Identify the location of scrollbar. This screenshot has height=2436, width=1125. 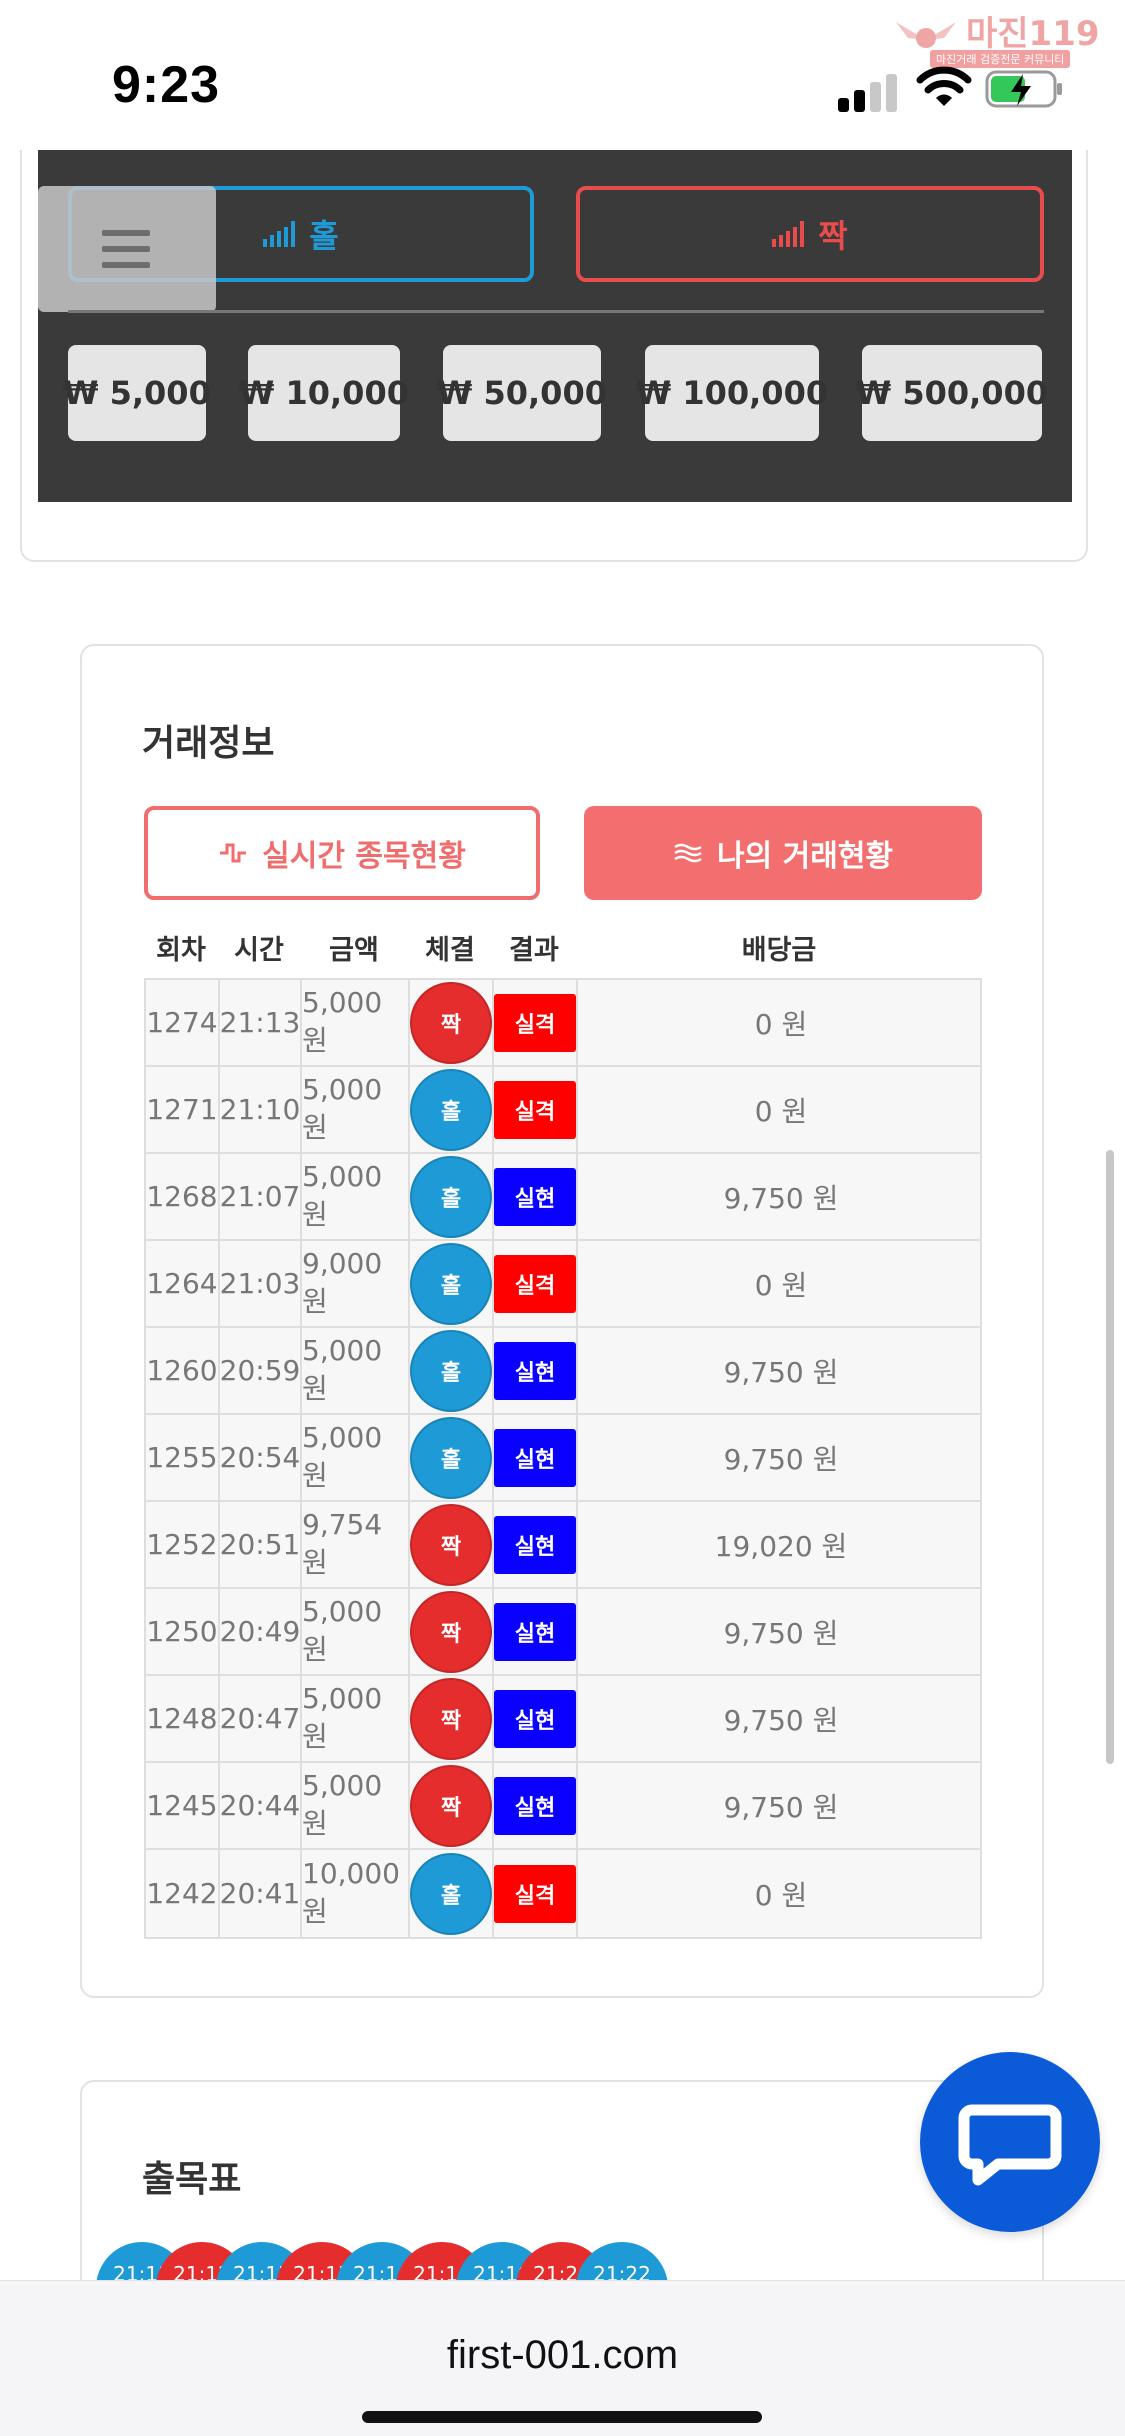
(1110, 1457).